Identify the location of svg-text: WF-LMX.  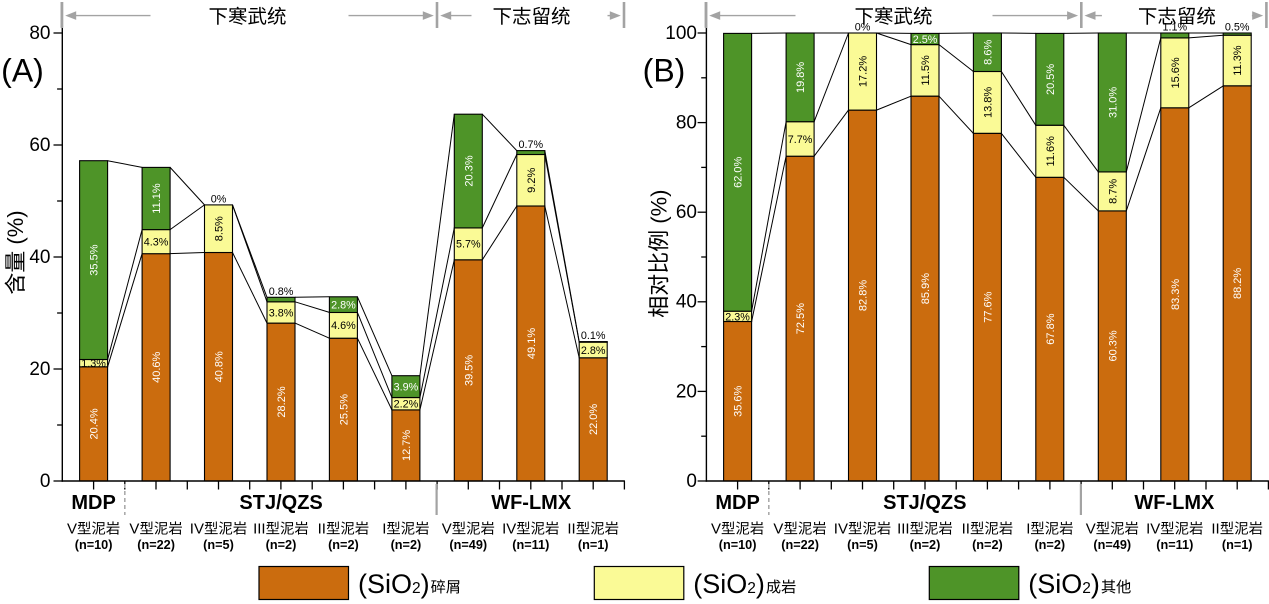
(531, 503).